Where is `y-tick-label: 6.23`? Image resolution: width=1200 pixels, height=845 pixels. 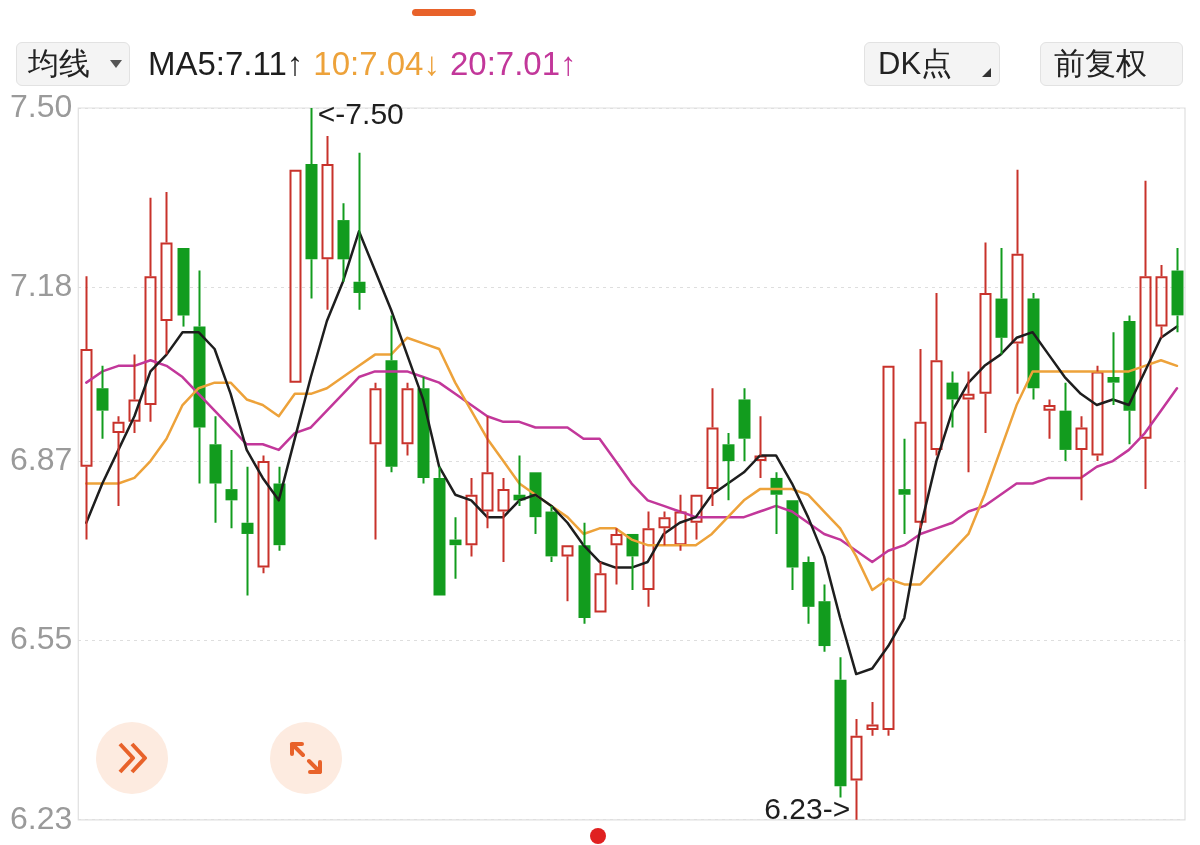
y-tick-label: 6.23 is located at coordinates (41, 817).